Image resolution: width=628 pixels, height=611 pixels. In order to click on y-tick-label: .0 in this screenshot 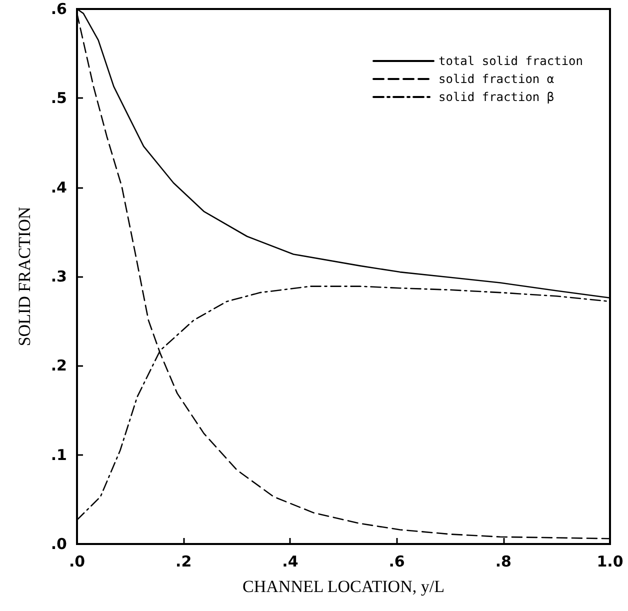, I will do `click(58, 544)`.